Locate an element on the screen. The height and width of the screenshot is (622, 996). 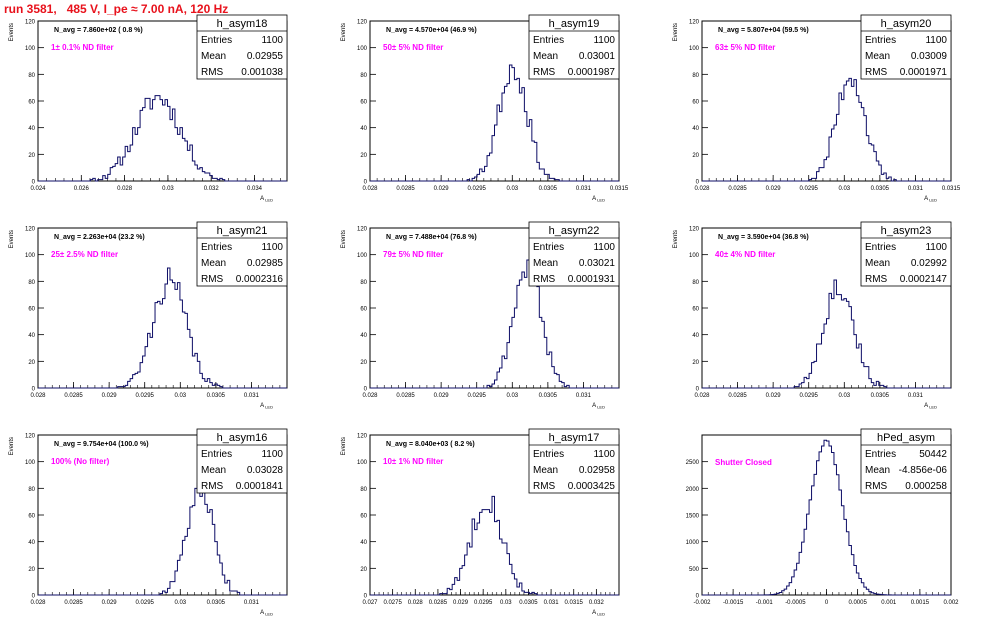
stats-value: 0.0001841 is located at coordinates (260, 486).